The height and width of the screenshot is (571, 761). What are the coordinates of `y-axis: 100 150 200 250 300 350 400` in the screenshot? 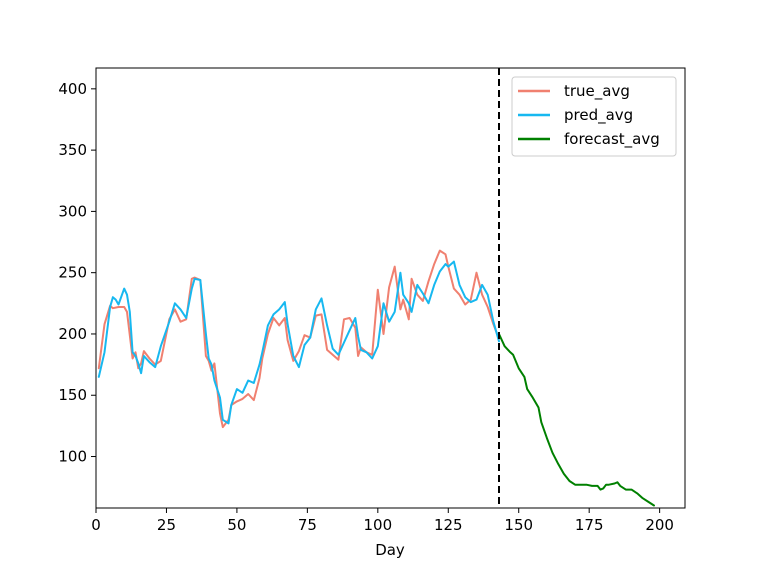 It's located at (77, 273).